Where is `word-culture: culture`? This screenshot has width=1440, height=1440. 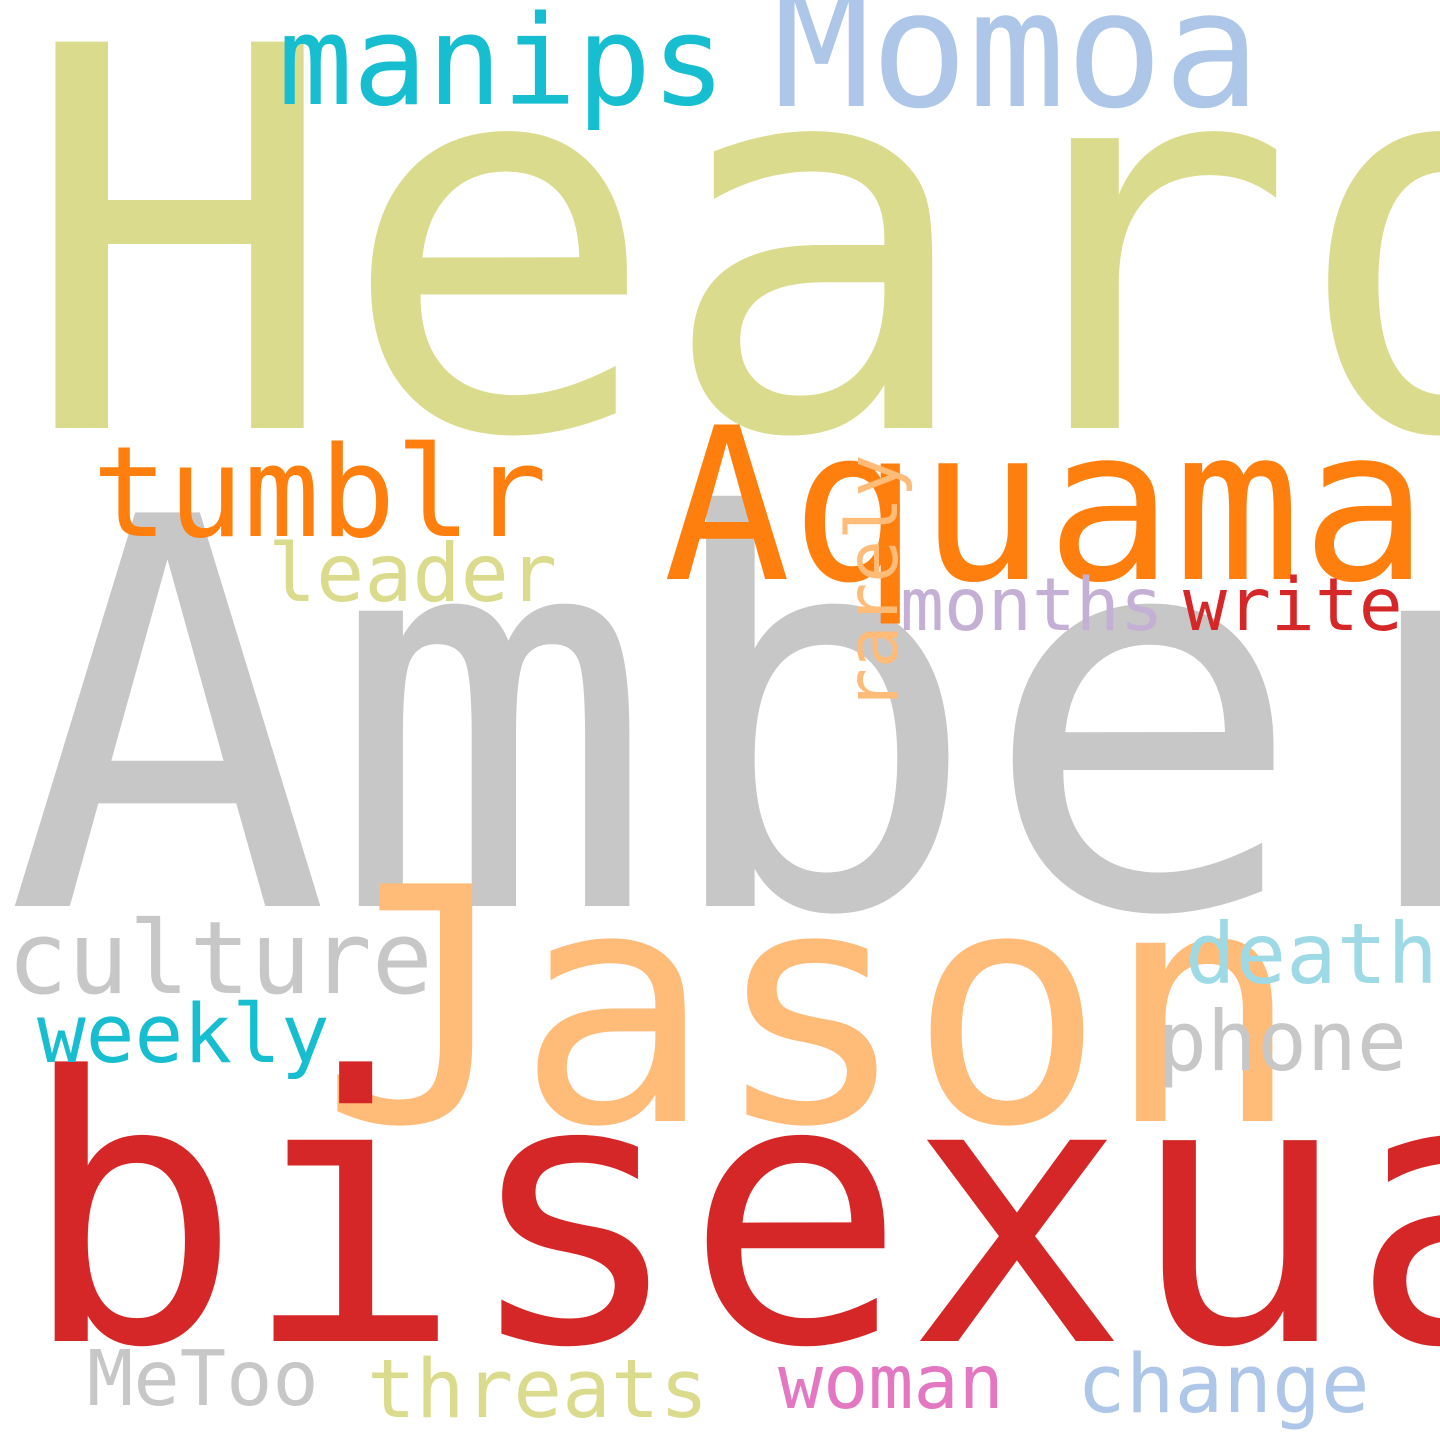
word-culture: culture is located at coordinates (220, 958).